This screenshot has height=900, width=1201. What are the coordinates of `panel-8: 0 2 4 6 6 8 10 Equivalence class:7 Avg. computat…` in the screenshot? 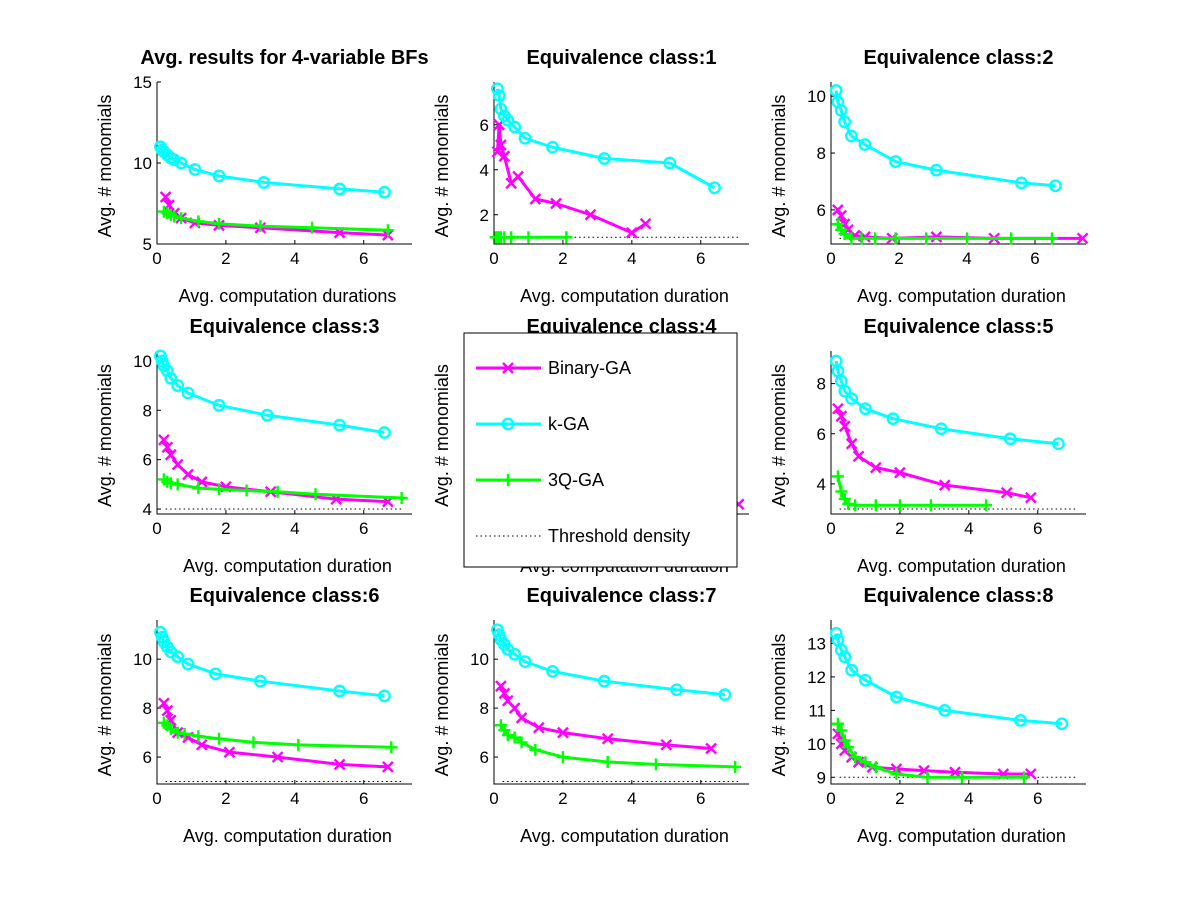 It's located at (590, 715).